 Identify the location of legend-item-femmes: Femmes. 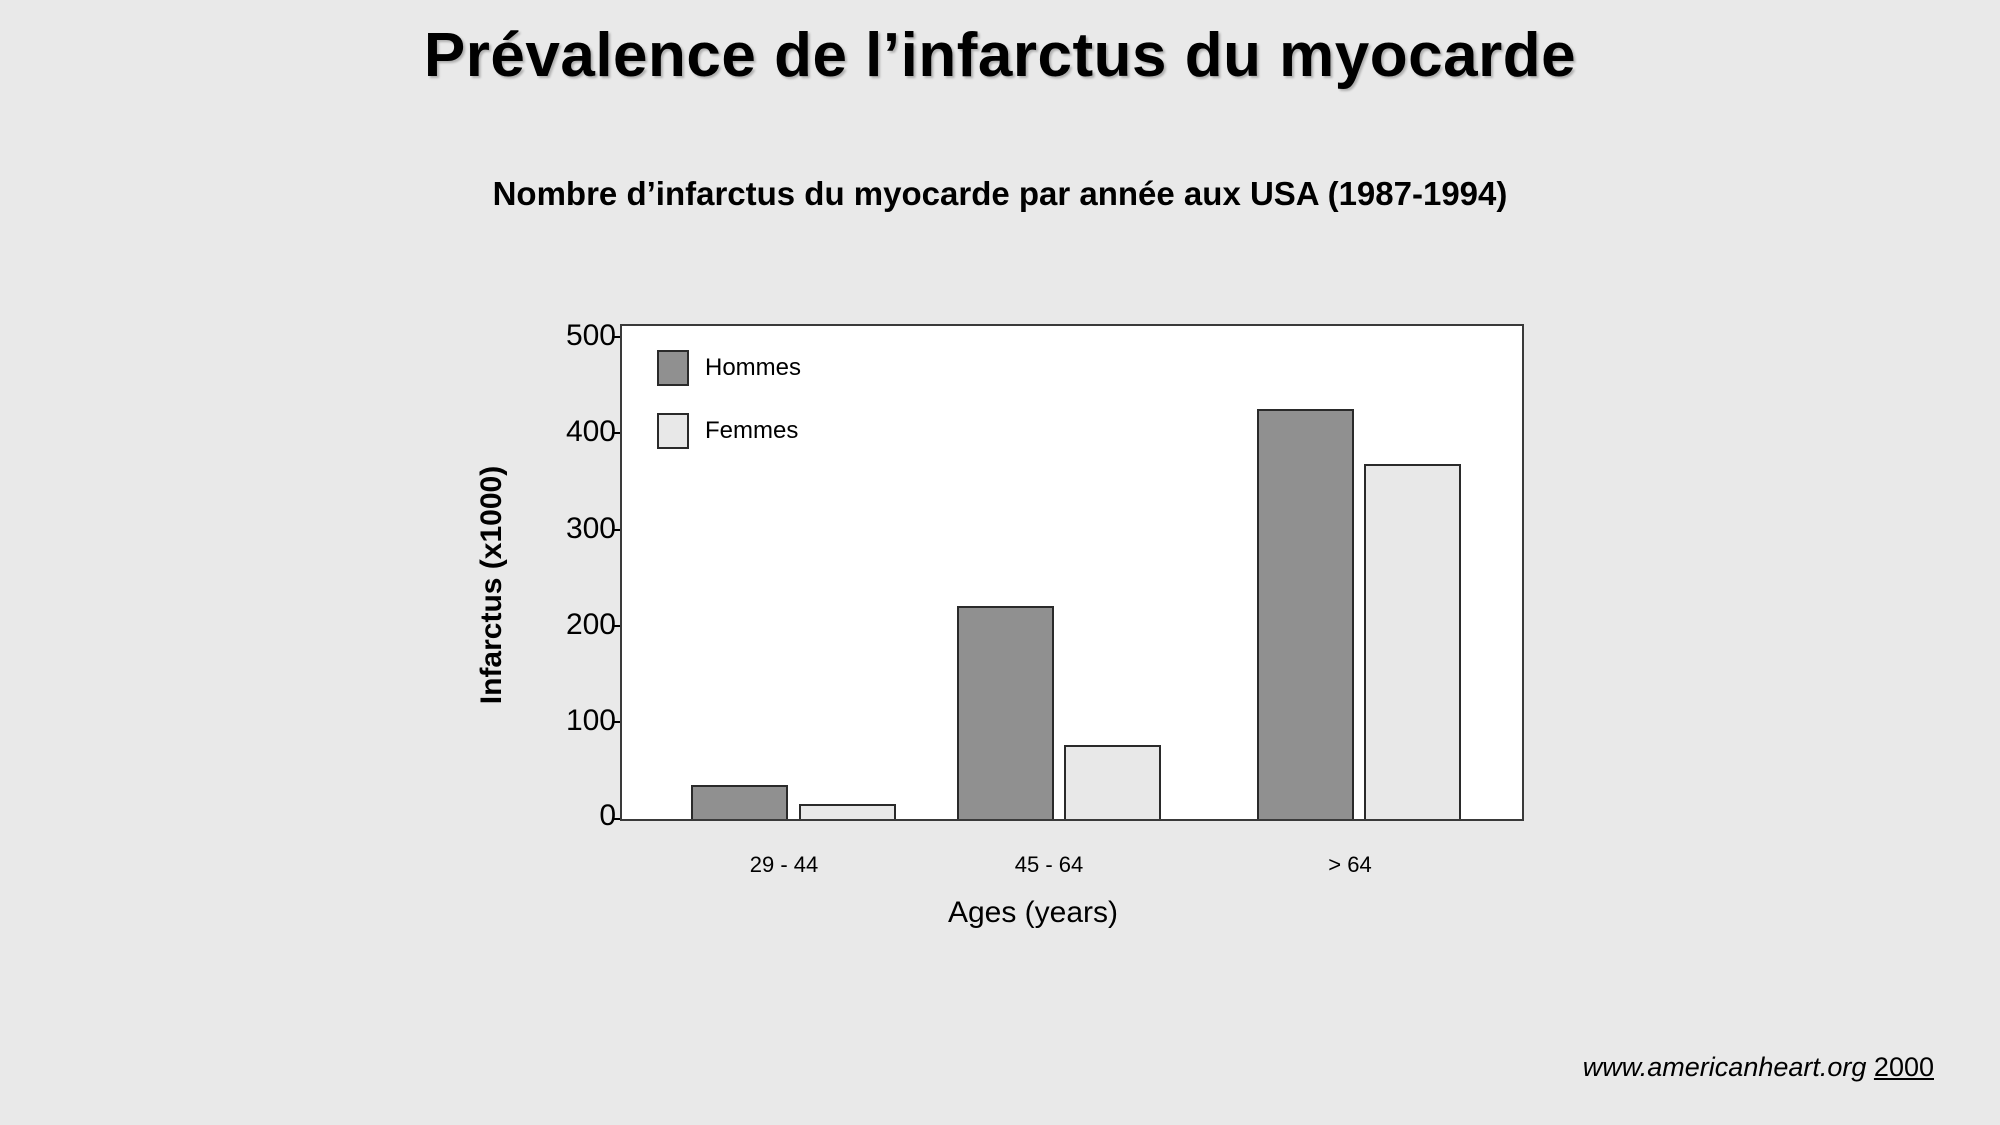
(727, 431).